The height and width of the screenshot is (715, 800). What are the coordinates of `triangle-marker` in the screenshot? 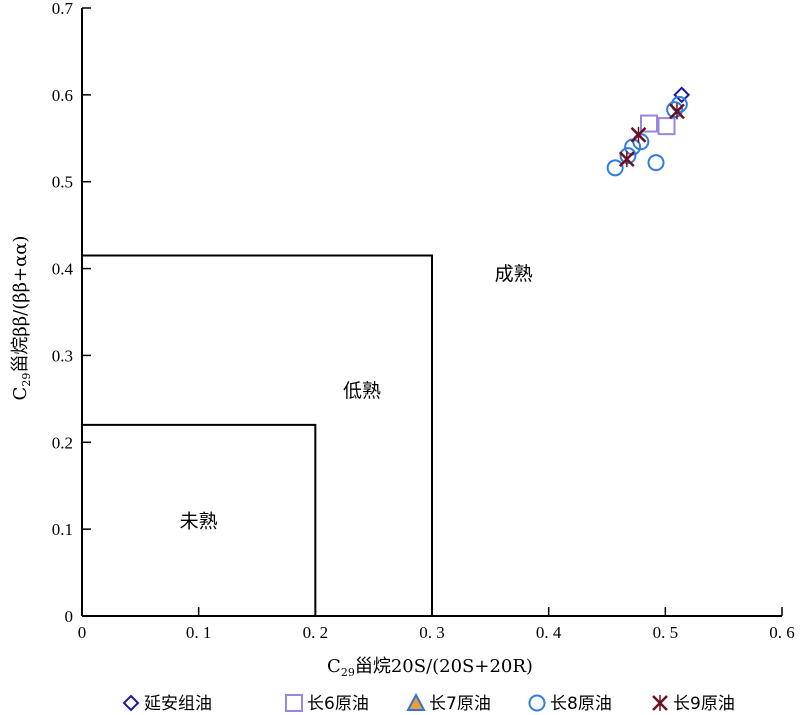 It's located at (416, 701).